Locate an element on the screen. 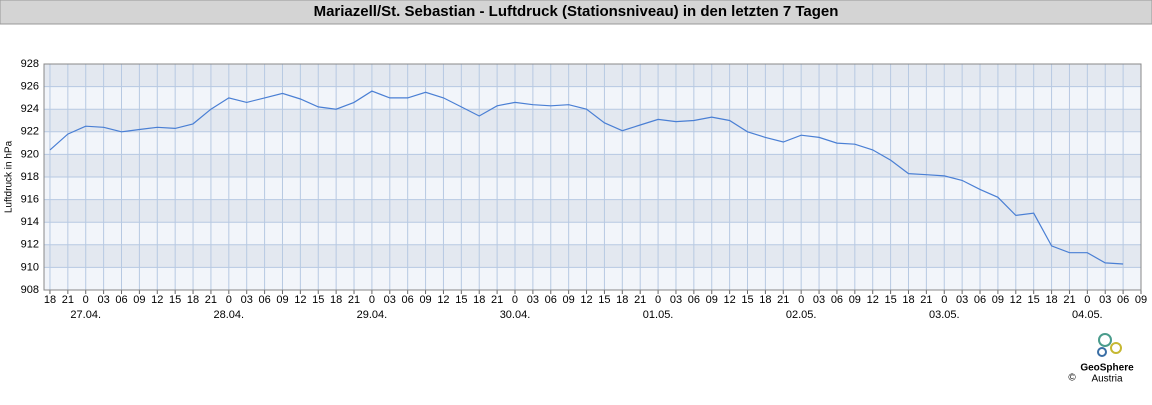 The height and width of the screenshot is (405, 1152). date-label: 29.04. is located at coordinates (372, 315).